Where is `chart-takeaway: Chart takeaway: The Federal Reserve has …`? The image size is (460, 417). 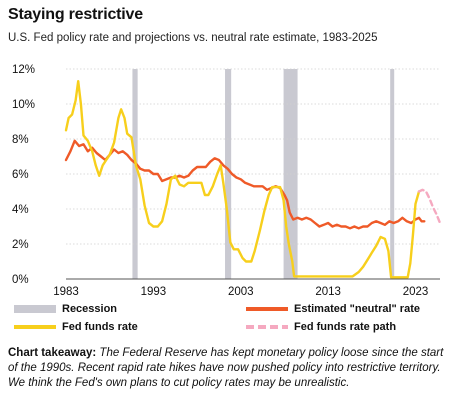 chart-takeaway: Chart takeaway: The Federal Reserve has … is located at coordinates (228, 368).